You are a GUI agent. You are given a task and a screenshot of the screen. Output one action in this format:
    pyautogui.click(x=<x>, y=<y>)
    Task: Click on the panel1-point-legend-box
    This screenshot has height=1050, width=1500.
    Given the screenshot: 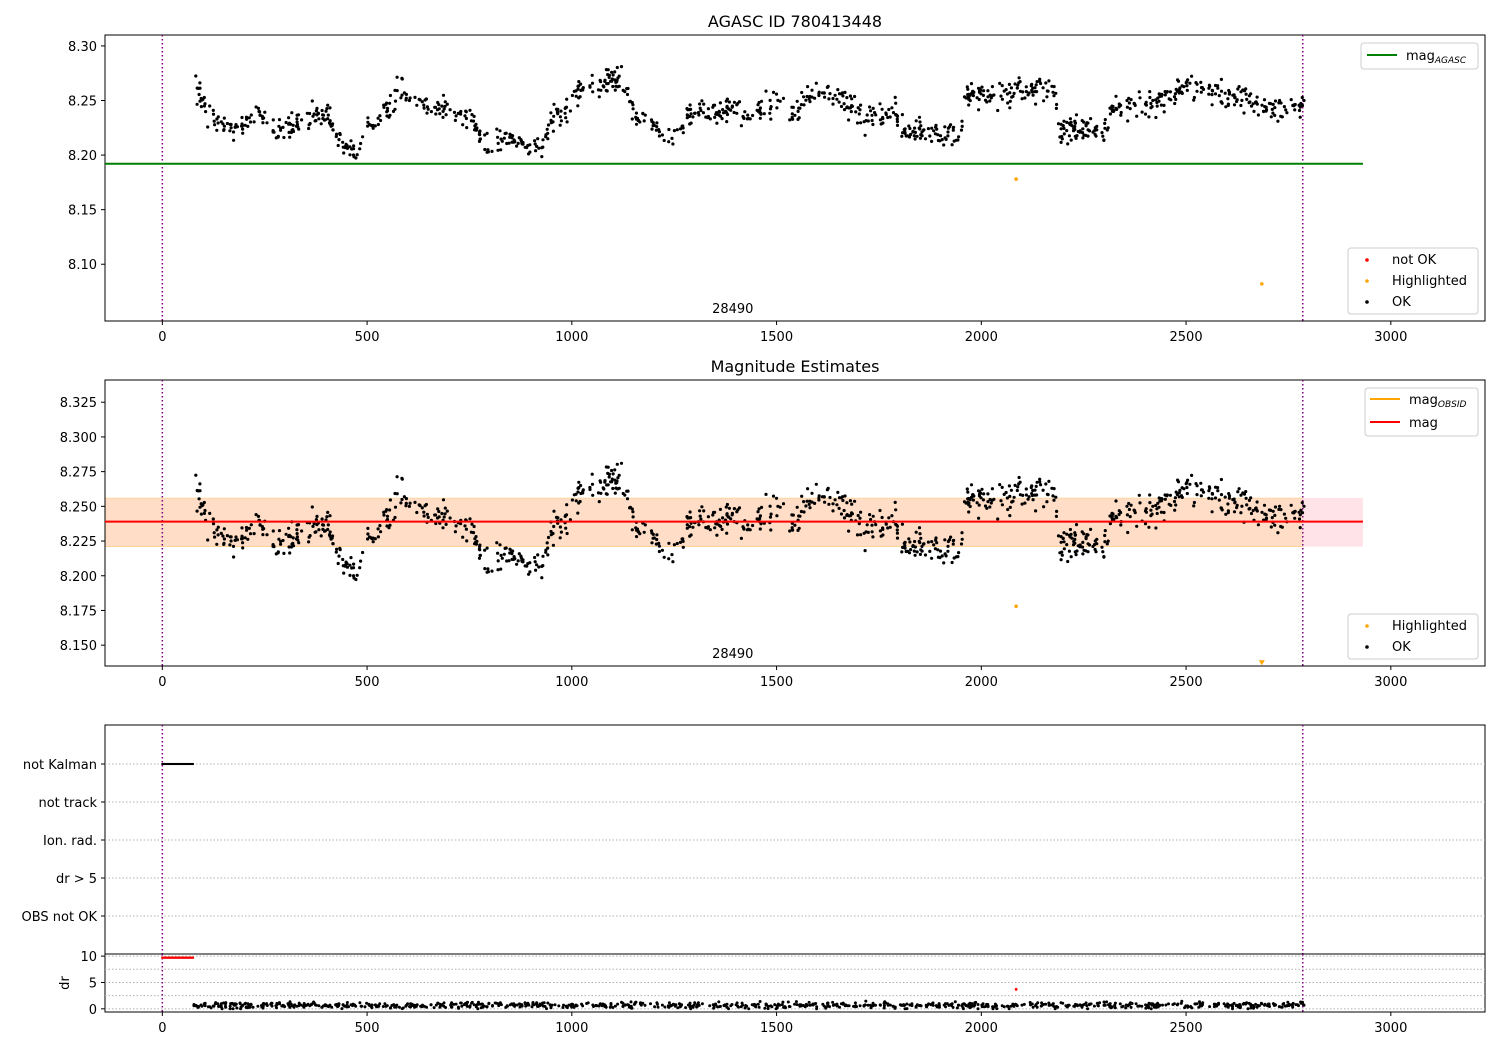 What is the action you would take?
    pyautogui.click(x=1413, y=281)
    